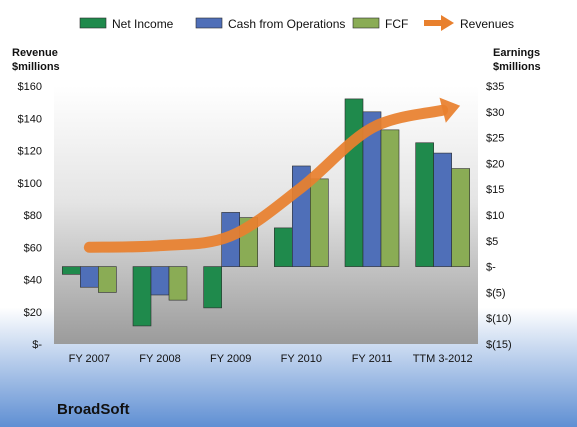 This screenshot has width=577, height=427. Describe the element at coordinates (89, 359) in the screenshot. I see `x-tick-label: FY 2007` at that location.